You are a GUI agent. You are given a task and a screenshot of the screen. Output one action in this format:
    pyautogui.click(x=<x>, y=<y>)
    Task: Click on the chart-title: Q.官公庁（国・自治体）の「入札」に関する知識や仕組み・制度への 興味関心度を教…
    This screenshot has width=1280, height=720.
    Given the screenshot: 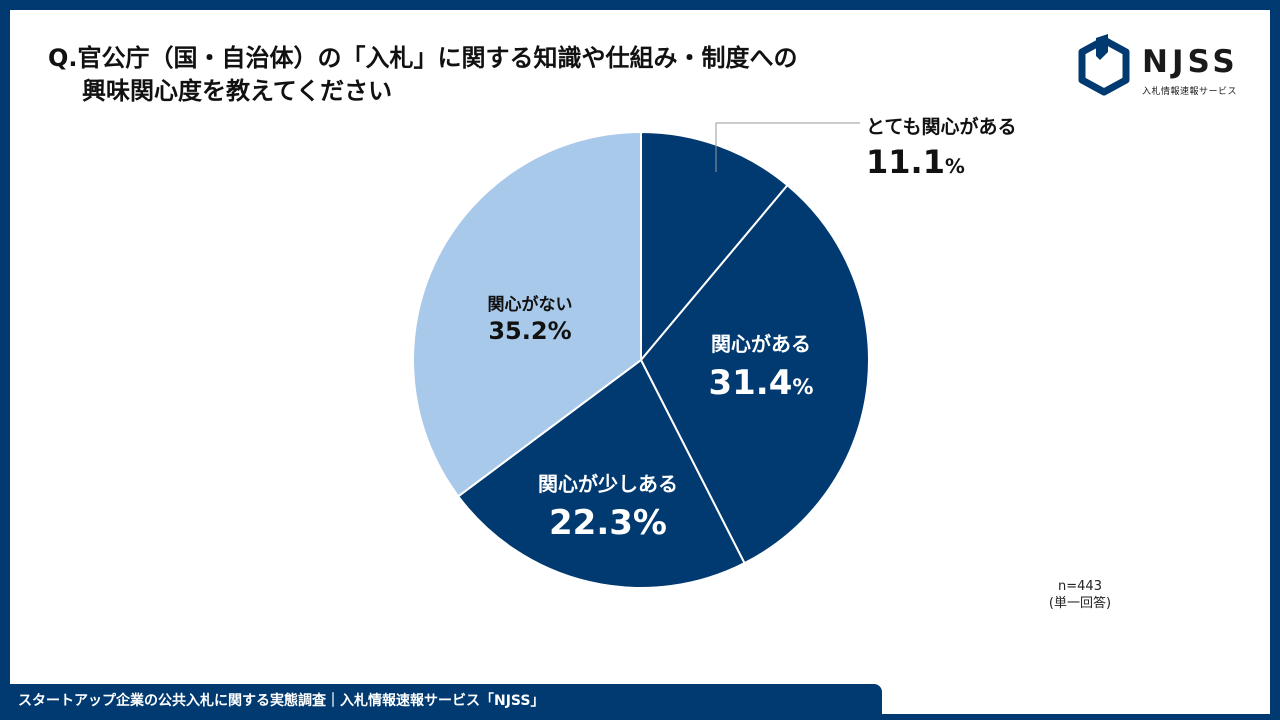 What is the action you would take?
    pyautogui.click(x=423, y=75)
    